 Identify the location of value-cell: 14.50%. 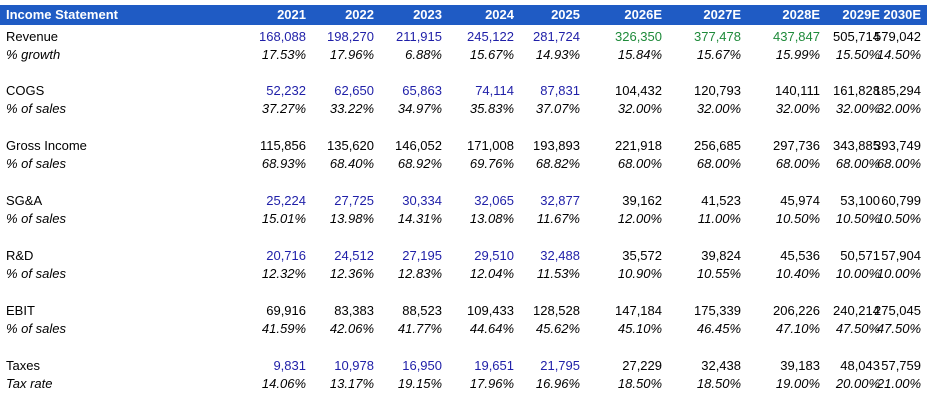
(898, 54).